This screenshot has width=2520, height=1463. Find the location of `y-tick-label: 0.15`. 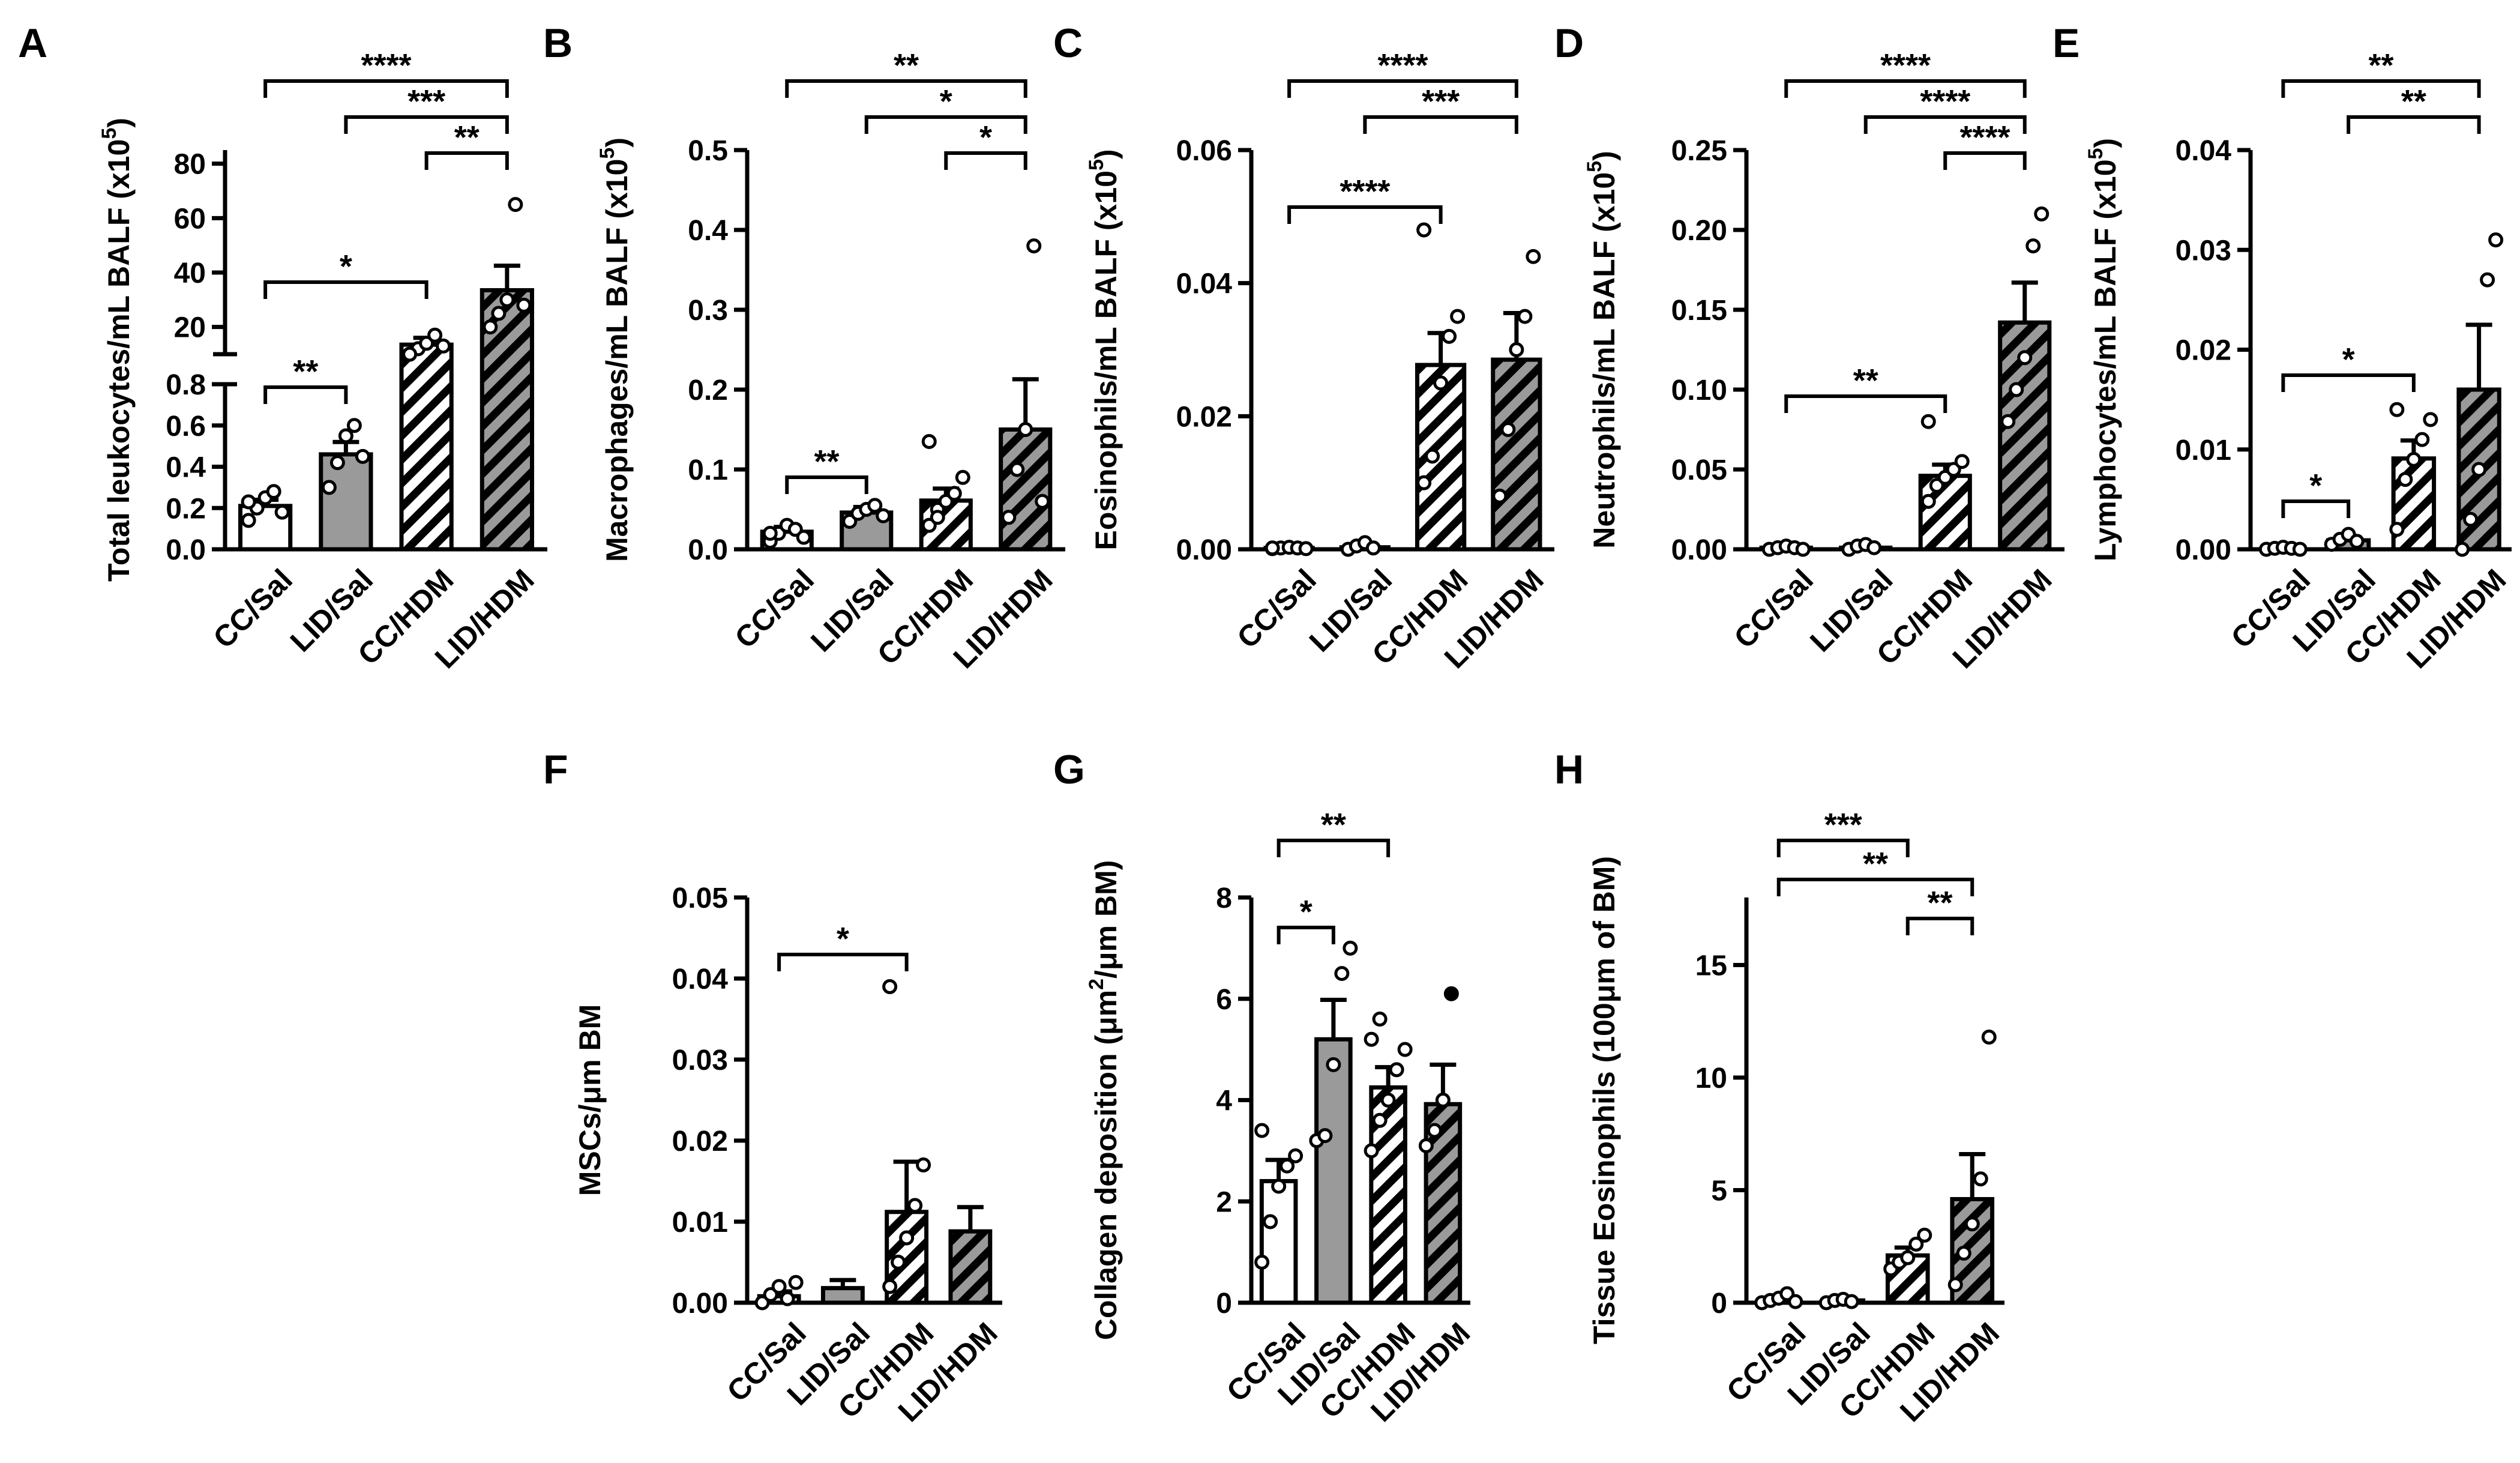

y-tick-label: 0.15 is located at coordinates (1699, 311).